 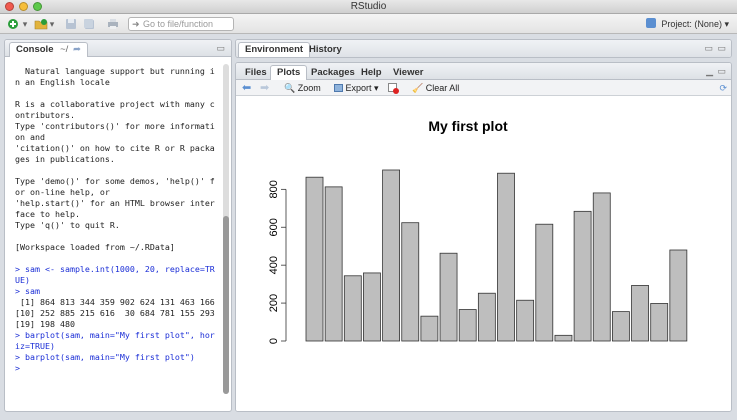 I want to click on save-button, so click(x=71, y=24).